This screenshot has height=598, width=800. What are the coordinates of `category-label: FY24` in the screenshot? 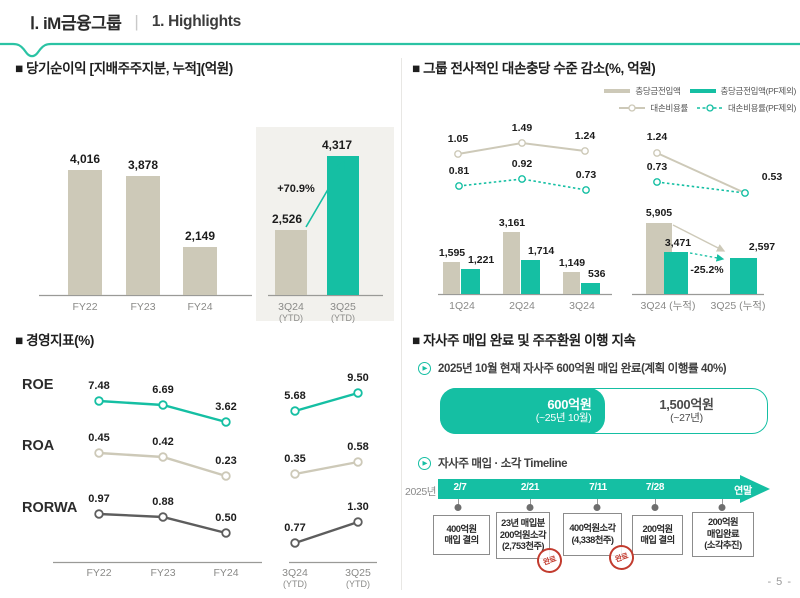 It's located at (199, 307).